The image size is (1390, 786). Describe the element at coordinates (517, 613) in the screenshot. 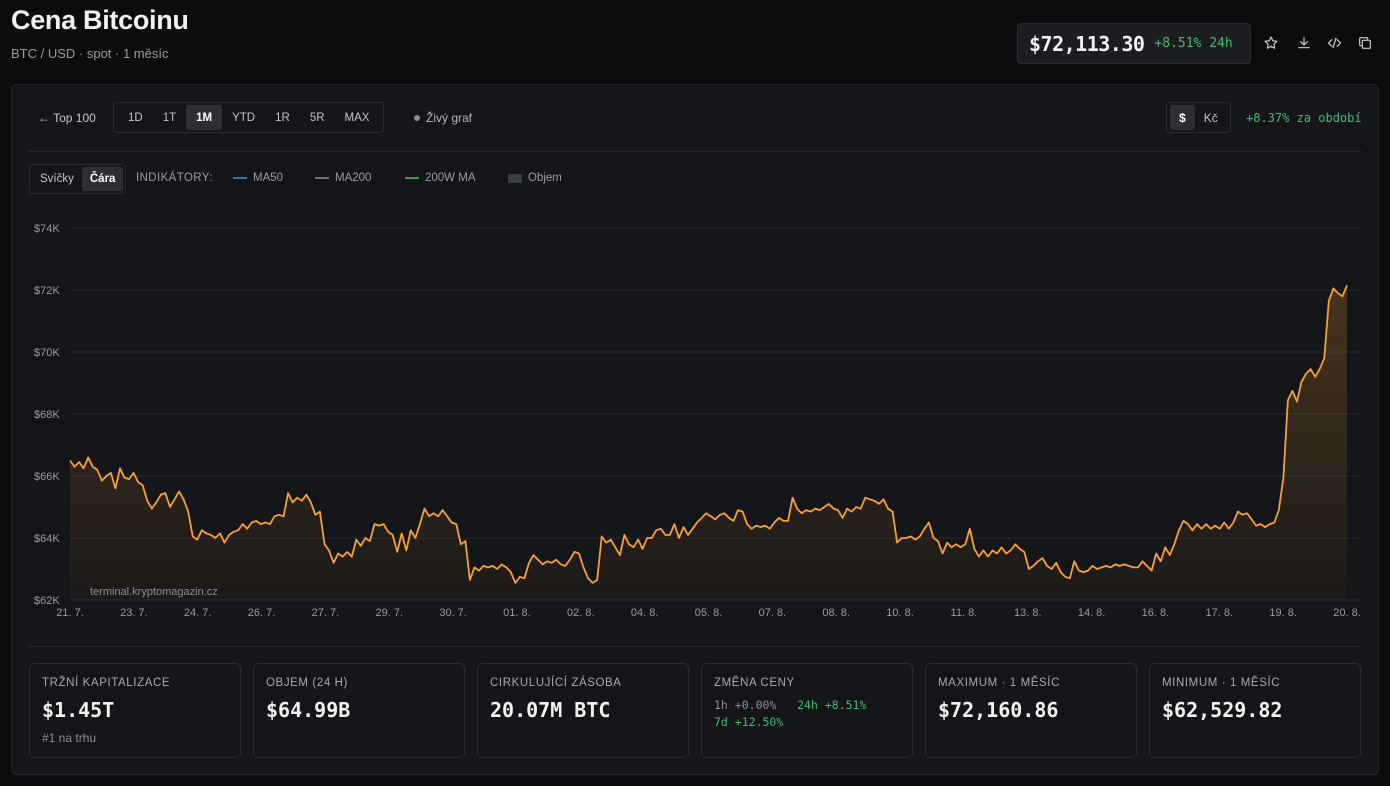

I see `x-tick-label: 01. 8.` at that location.